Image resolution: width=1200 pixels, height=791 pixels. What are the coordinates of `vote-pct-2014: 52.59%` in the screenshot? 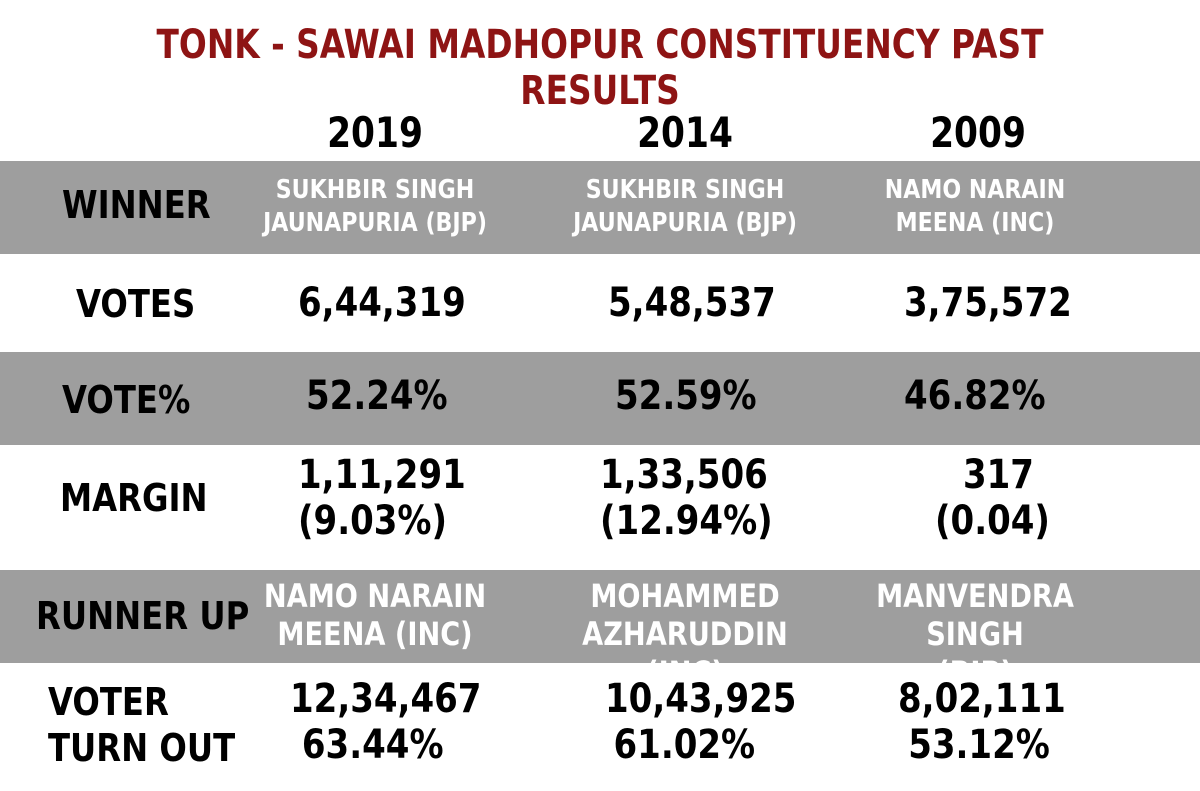 It's located at (686, 396).